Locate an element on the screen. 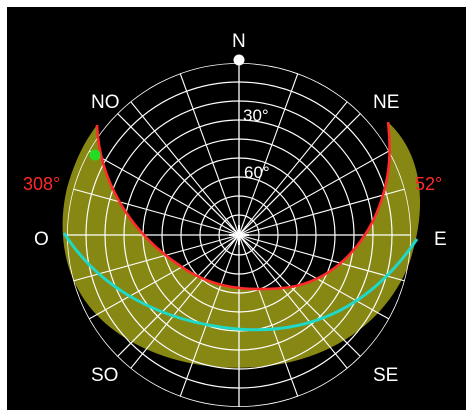  altitude-30-label: 30° is located at coordinates (256, 115).